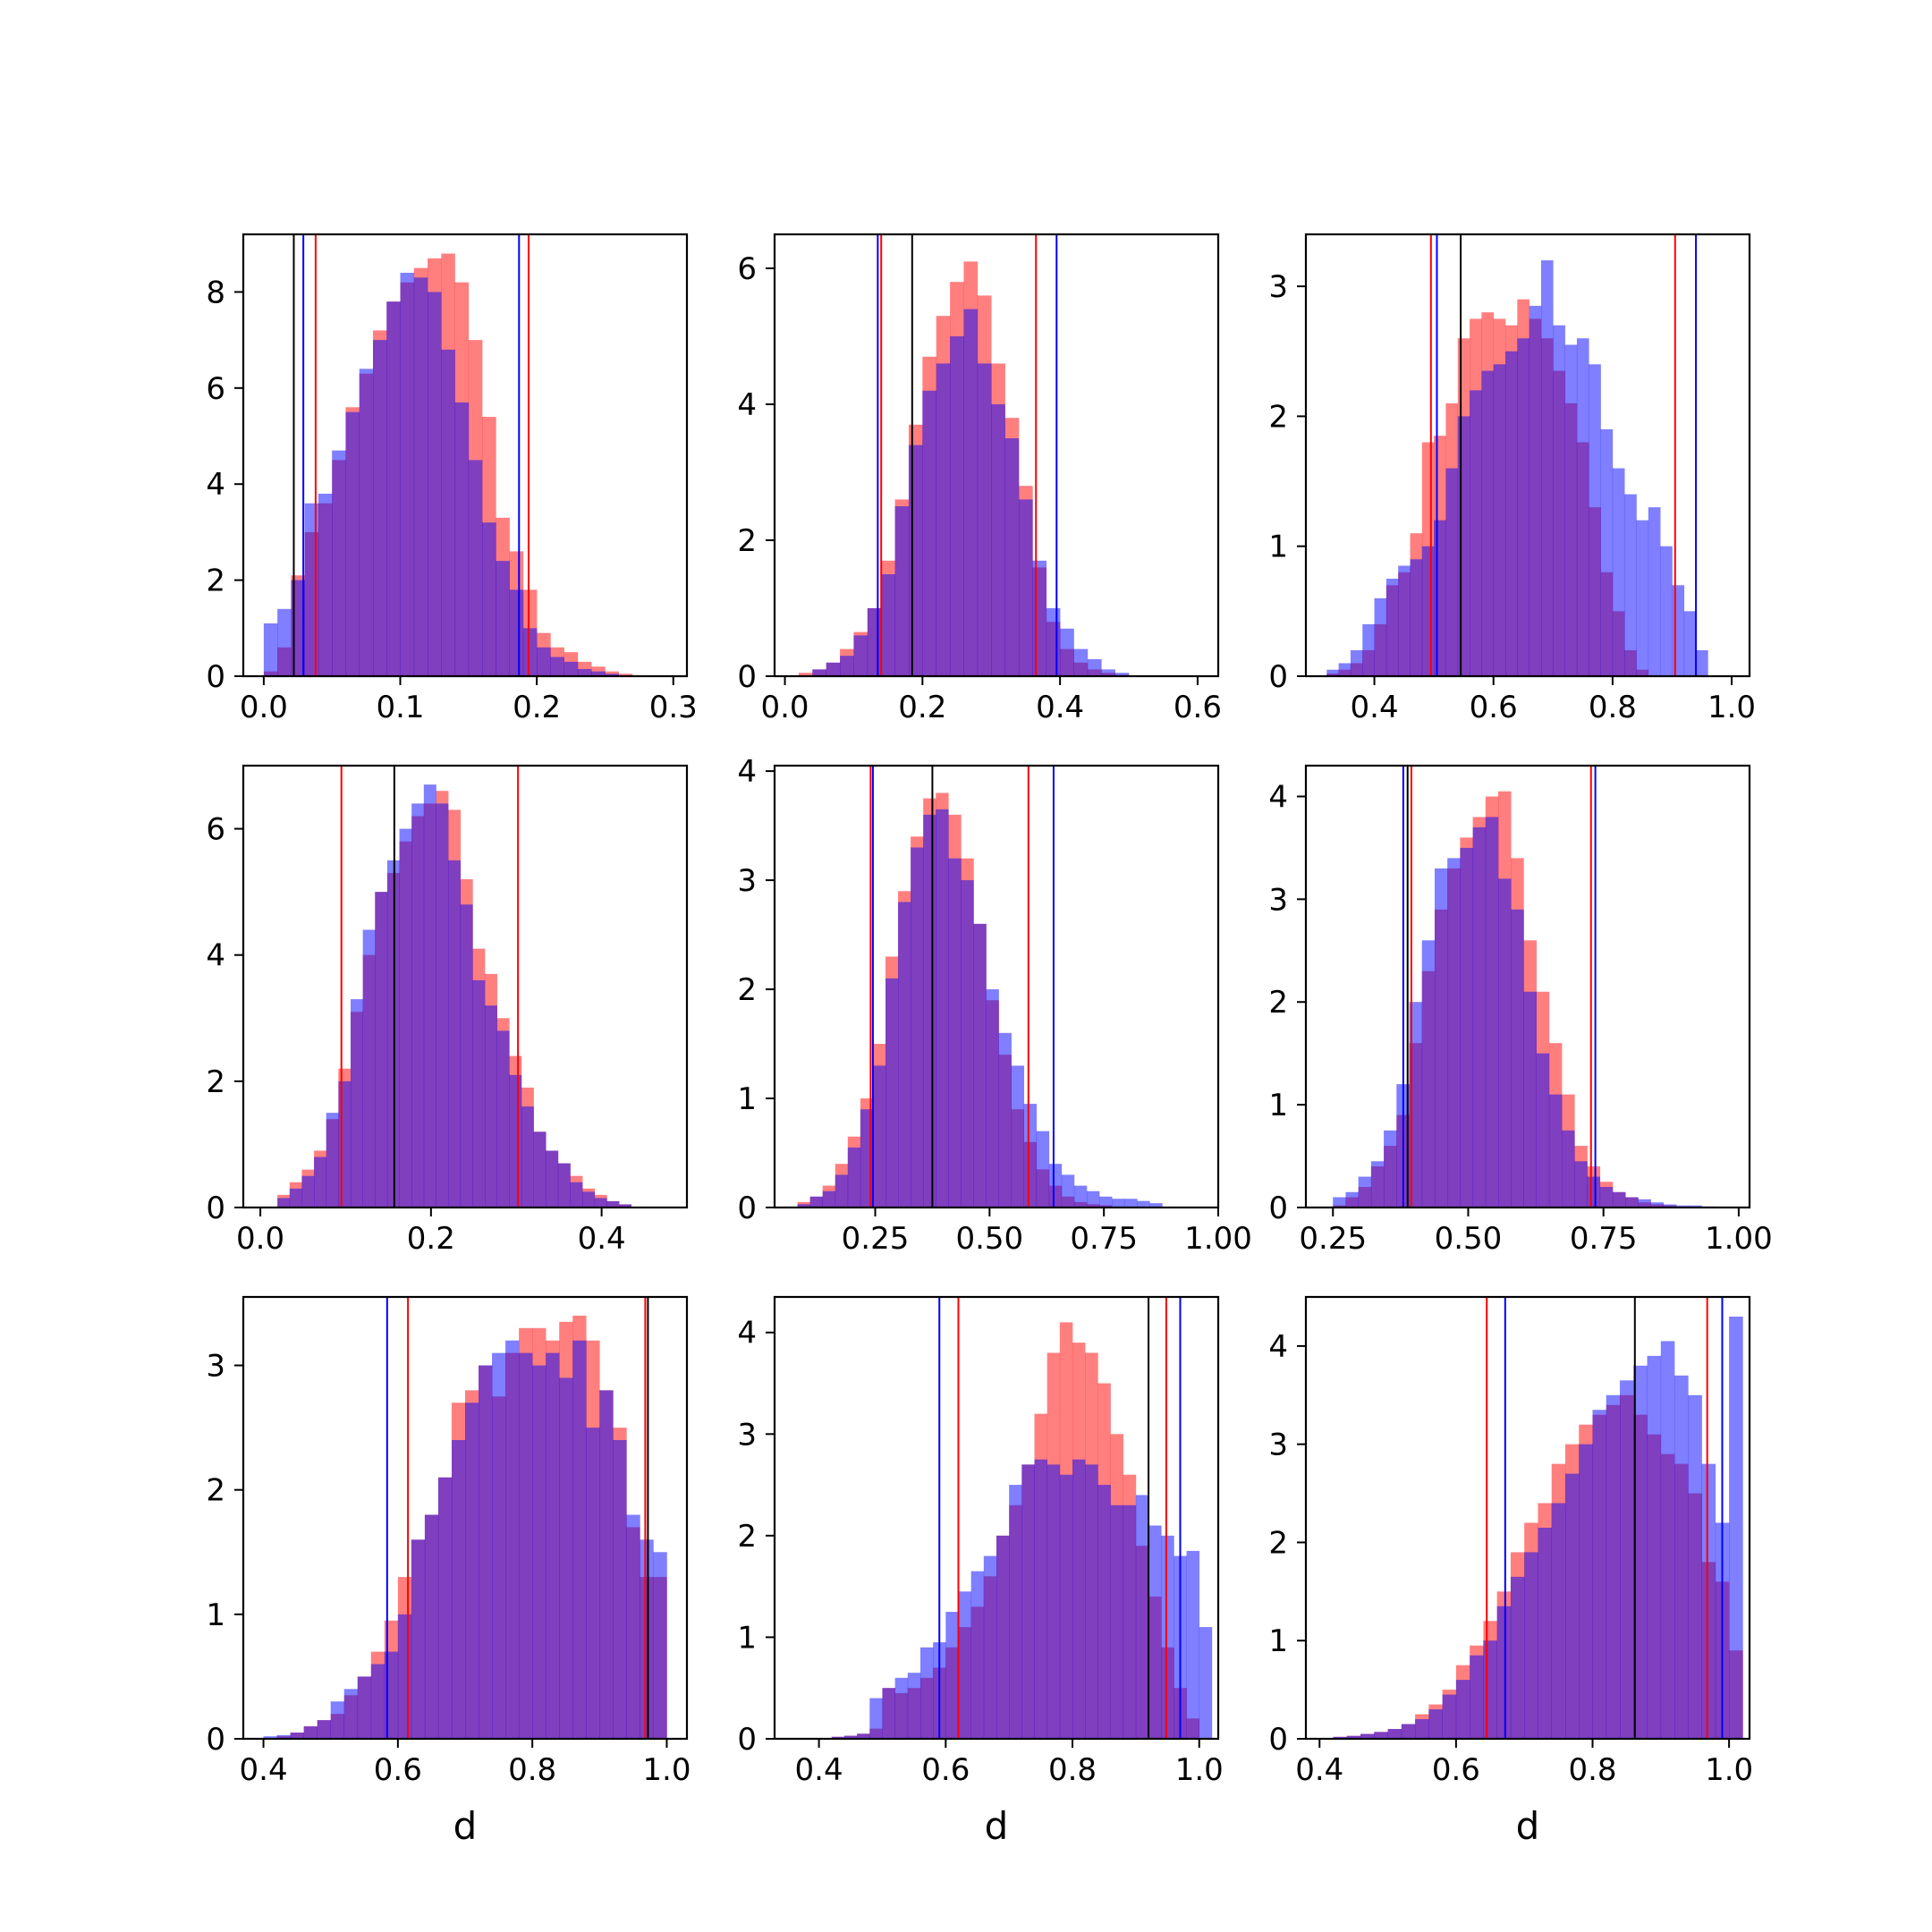  What do you see at coordinates (465, 1826) in the screenshot?
I see `x-axis-label: d` at bounding box center [465, 1826].